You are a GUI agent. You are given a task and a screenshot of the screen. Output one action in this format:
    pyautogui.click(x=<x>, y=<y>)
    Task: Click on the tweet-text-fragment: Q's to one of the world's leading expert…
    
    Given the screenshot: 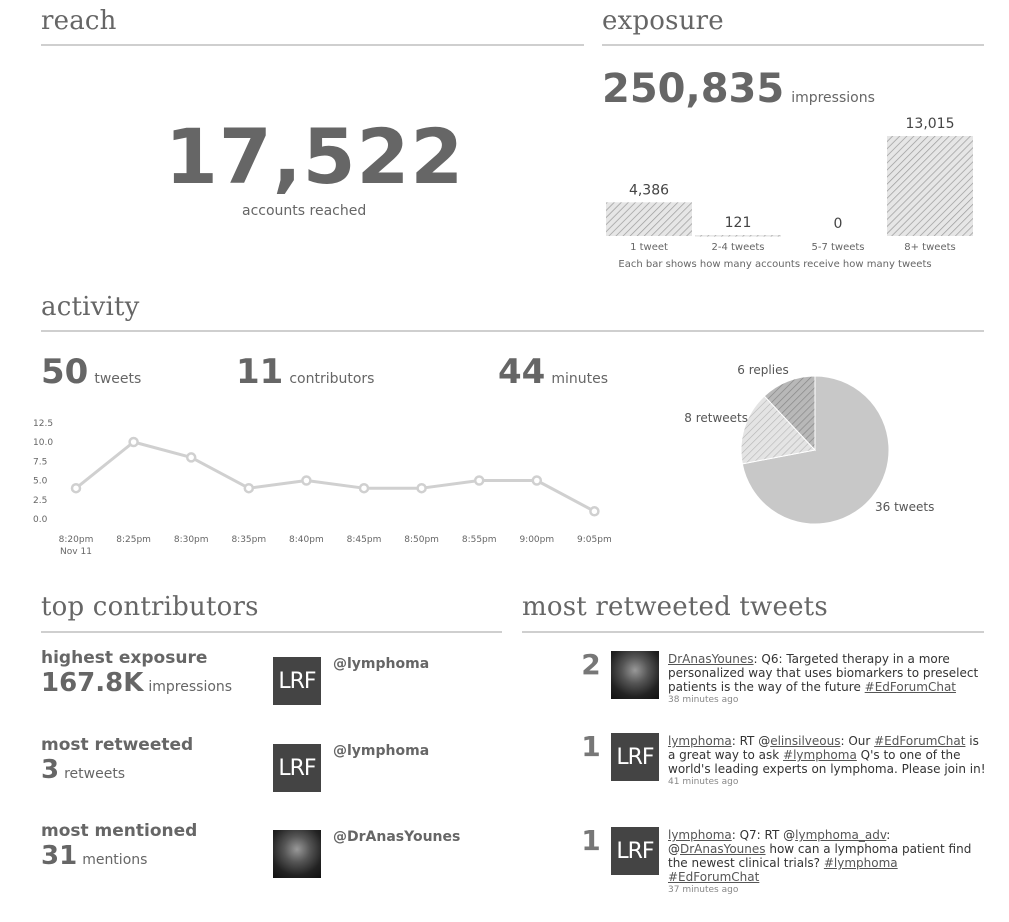 What is the action you would take?
    pyautogui.click(x=827, y=762)
    